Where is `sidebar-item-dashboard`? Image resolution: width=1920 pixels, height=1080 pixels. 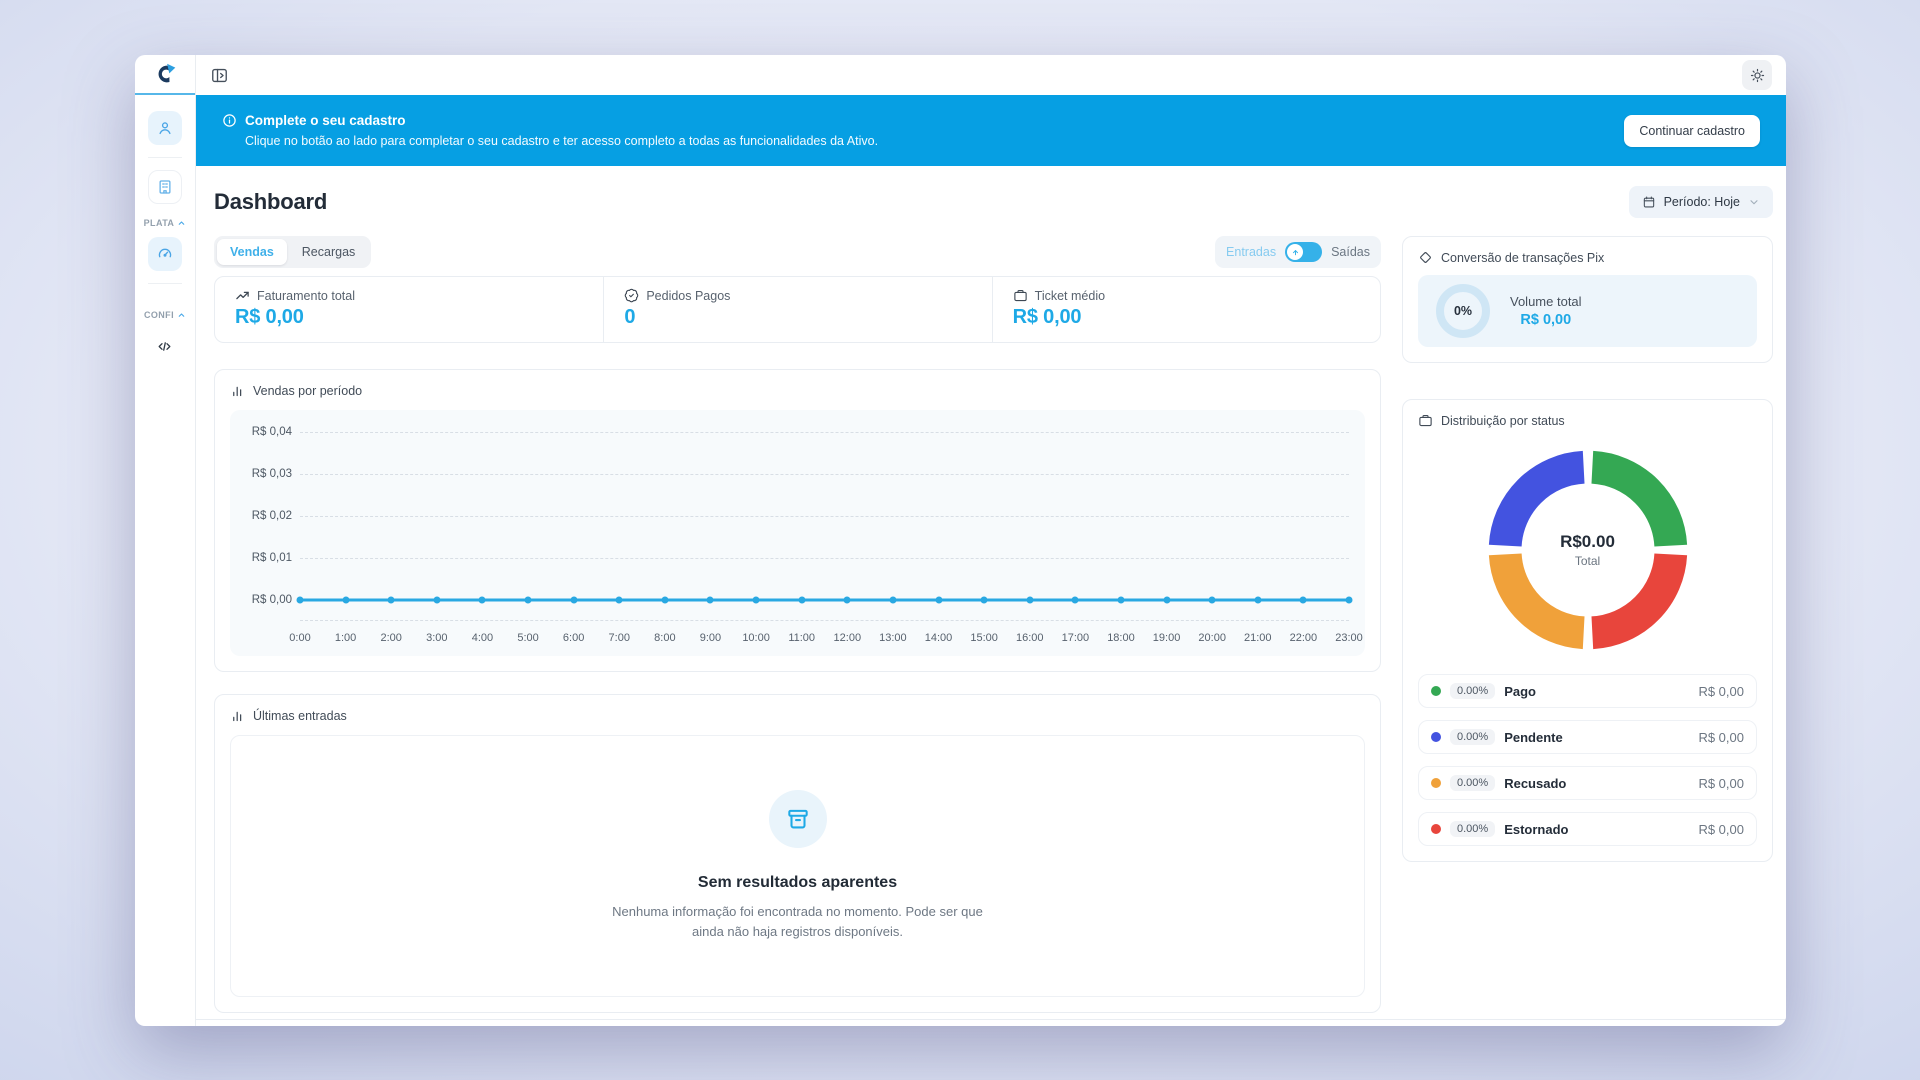 sidebar-item-dashboard is located at coordinates (164, 254).